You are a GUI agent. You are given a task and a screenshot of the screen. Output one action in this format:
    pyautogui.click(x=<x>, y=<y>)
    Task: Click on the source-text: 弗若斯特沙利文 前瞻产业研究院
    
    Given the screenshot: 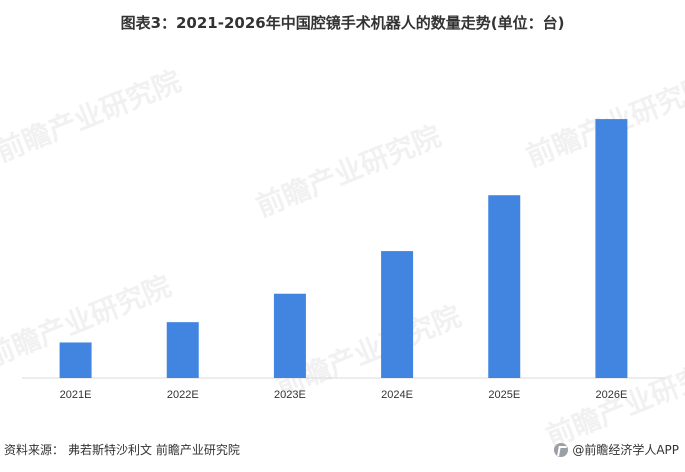 What is the action you would take?
    pyautogui.click(x=154, y=450)
    